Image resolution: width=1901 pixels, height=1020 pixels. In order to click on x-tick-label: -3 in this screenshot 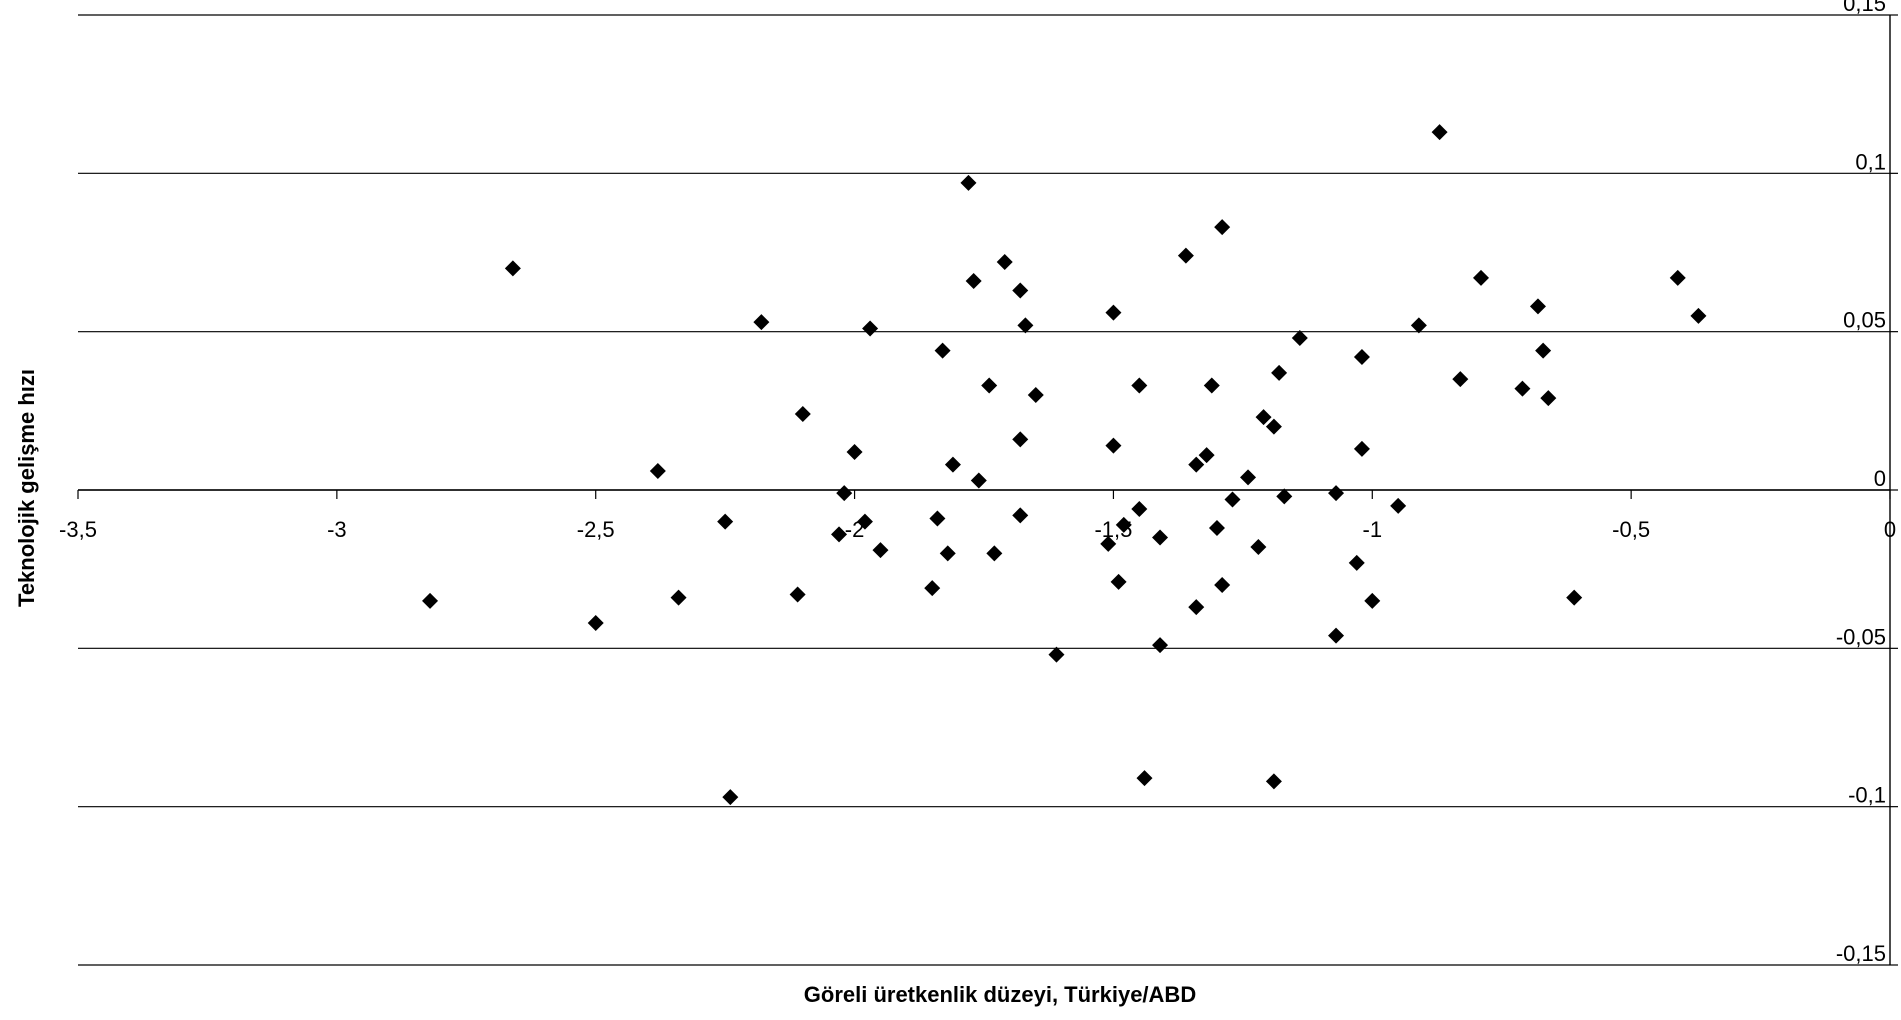, I will do `click(337, 529)`.